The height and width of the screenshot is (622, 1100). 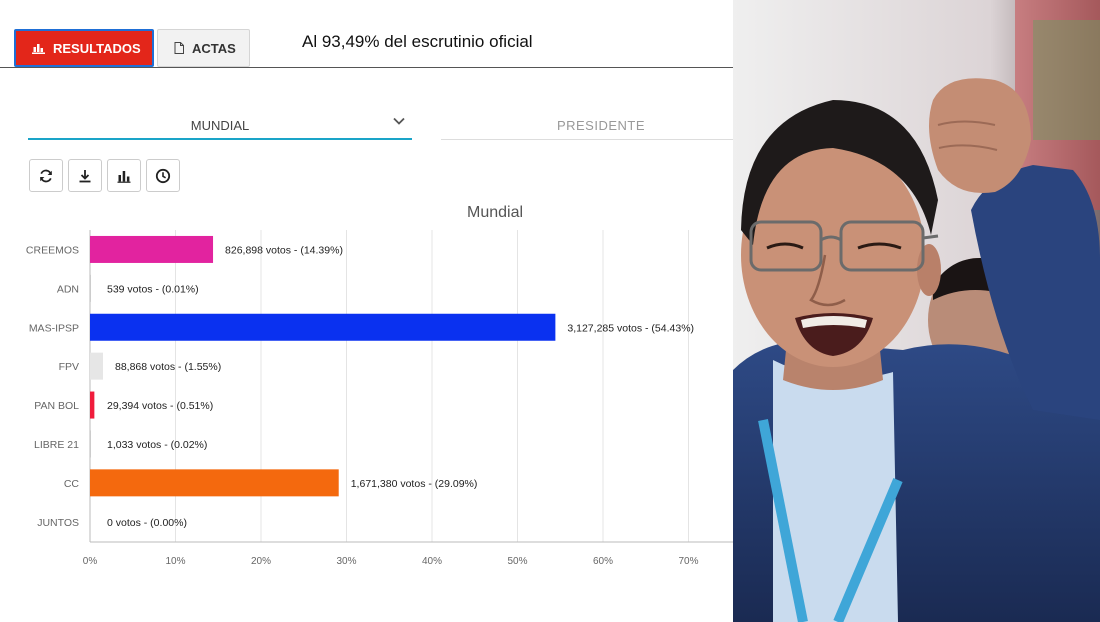 I want to click on data-label: 1,671,380 votos - (29.09%), so click(x=414, y=484).